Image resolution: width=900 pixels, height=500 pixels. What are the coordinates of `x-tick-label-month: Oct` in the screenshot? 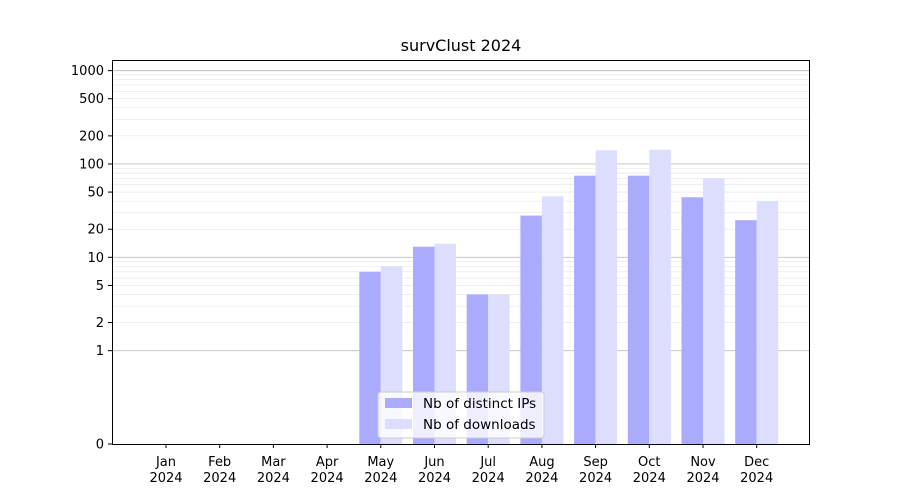 It's located at (649, 462).